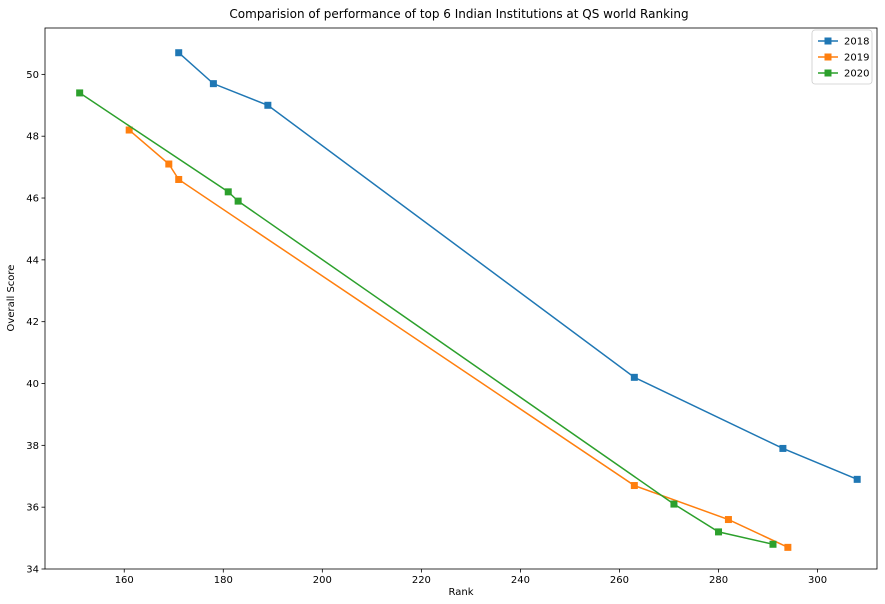 This screenshot has height=604, width=885. I want to click on y-tick-label: 38, so click(32, 446).